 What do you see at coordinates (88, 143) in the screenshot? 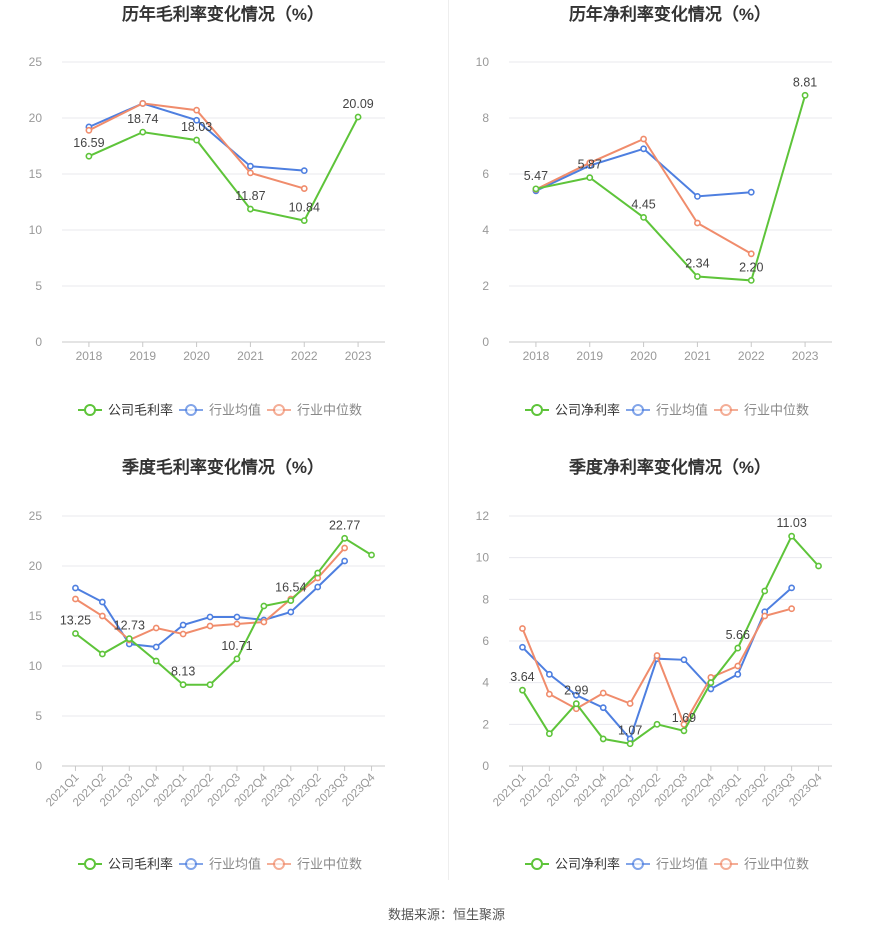
I see `data-label: 16.59` at bounding box center [88, 143].